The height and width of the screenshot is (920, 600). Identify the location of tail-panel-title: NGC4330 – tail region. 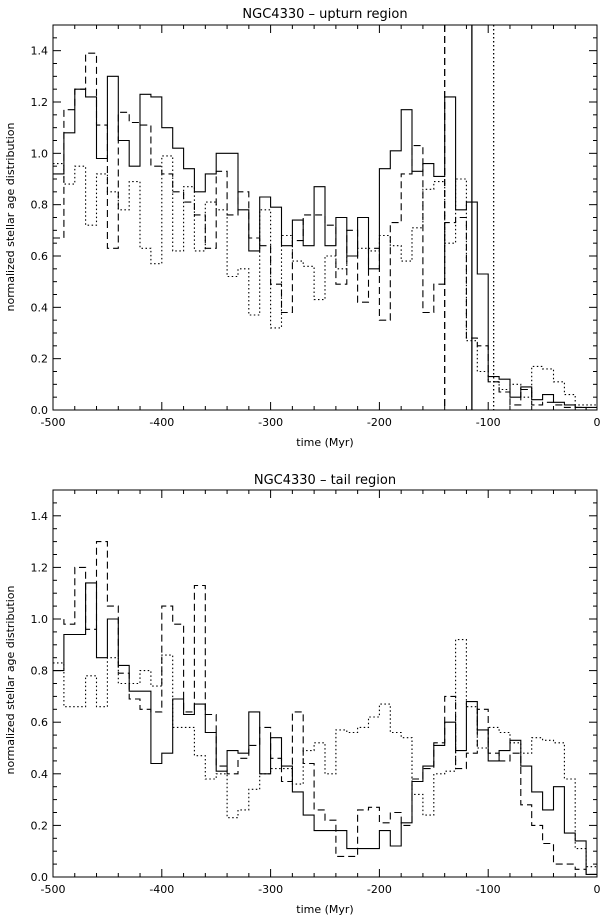
(325, 480).